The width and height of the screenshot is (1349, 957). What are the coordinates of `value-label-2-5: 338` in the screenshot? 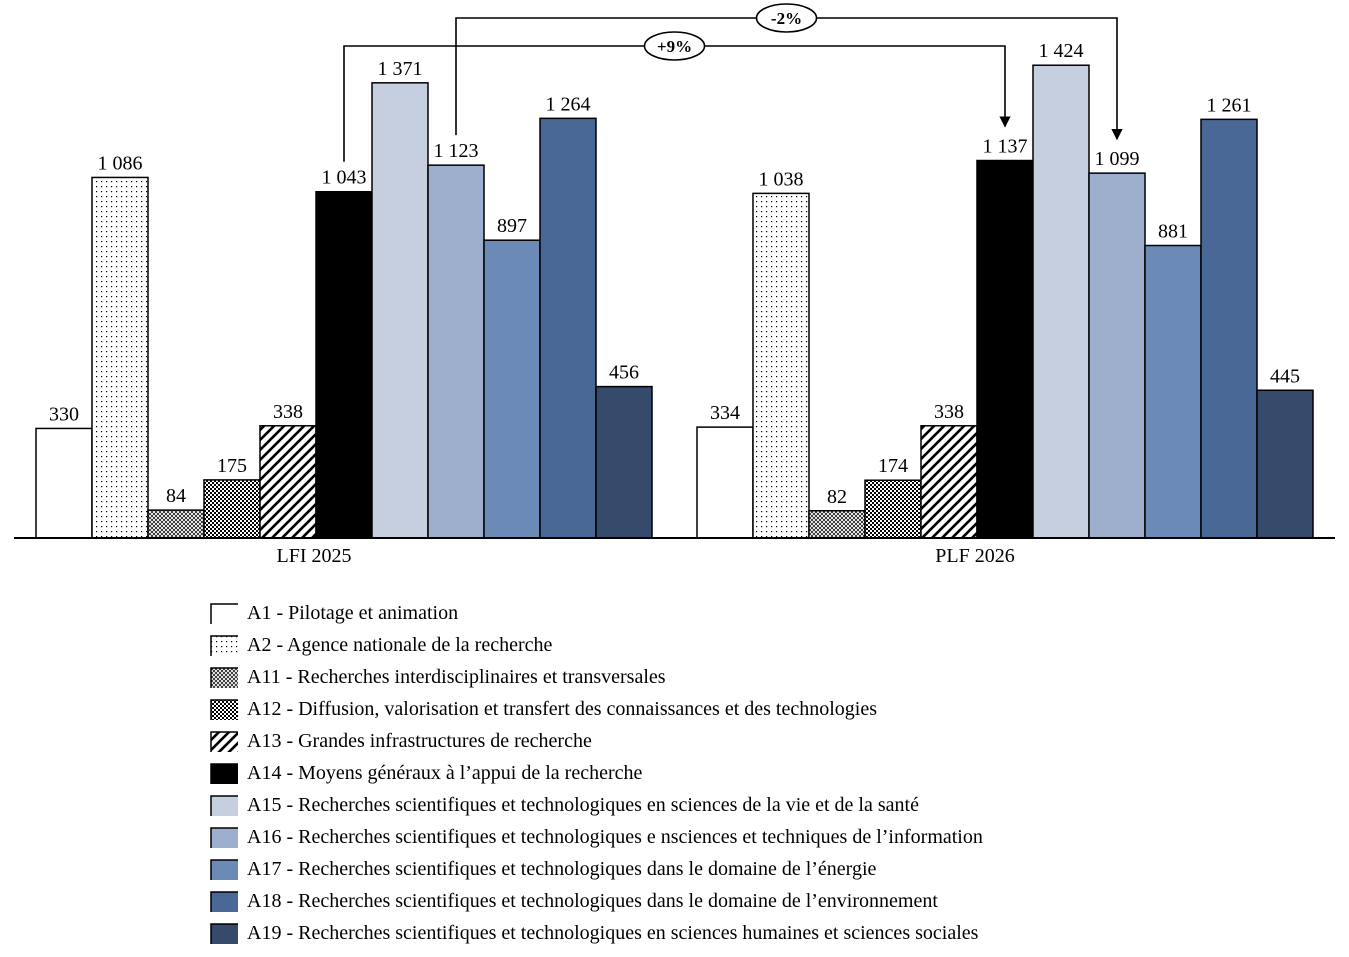 It's located at (949, 412).